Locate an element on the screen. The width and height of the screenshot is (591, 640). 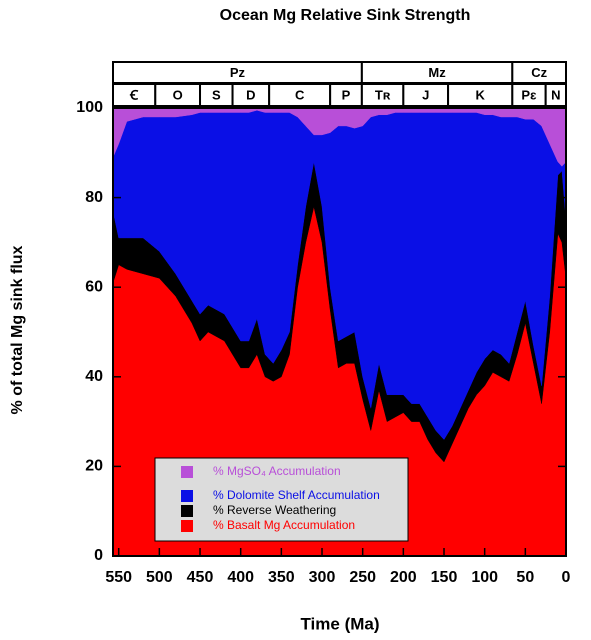
period-label: D is located at coordinates (250, 94).